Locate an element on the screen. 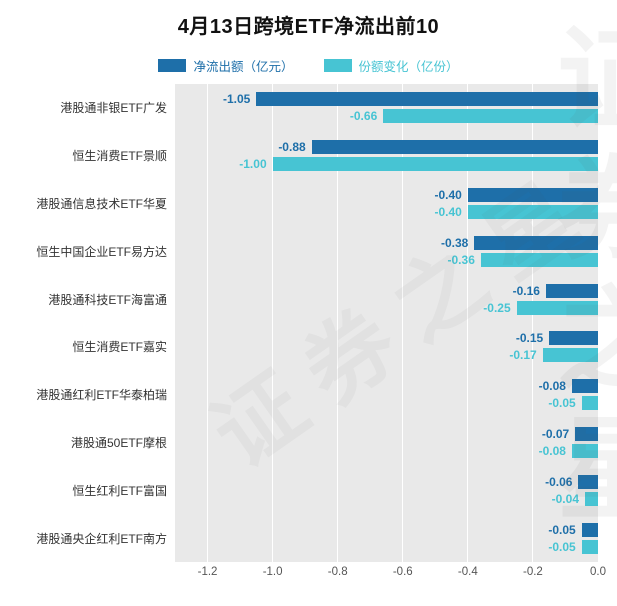 This screenshot has height=606, width=617. bar-row: -0.40 -0.40 is located at coordinates (386, 204).